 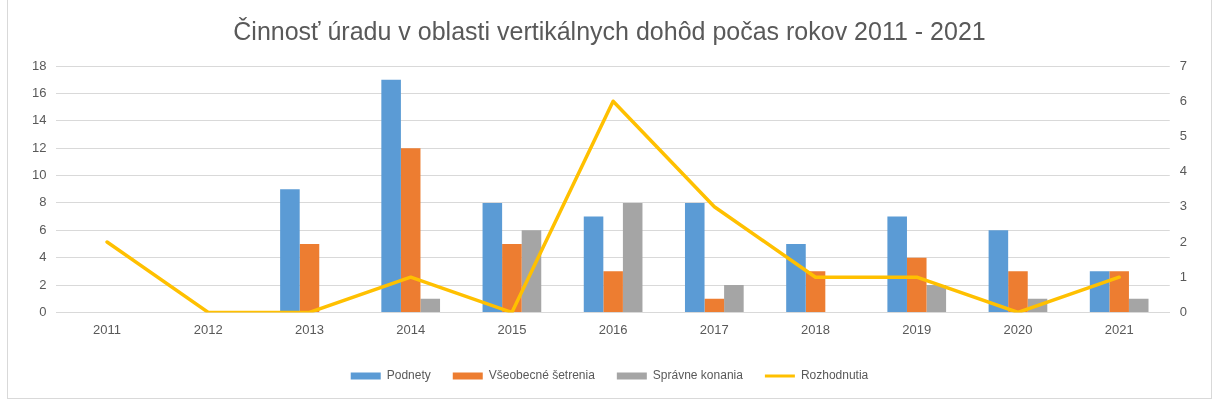 What do you see at coordinates (39, 92) in the screenshot?
I see `y-tick-label: 16` at bounding box center [39, 92].